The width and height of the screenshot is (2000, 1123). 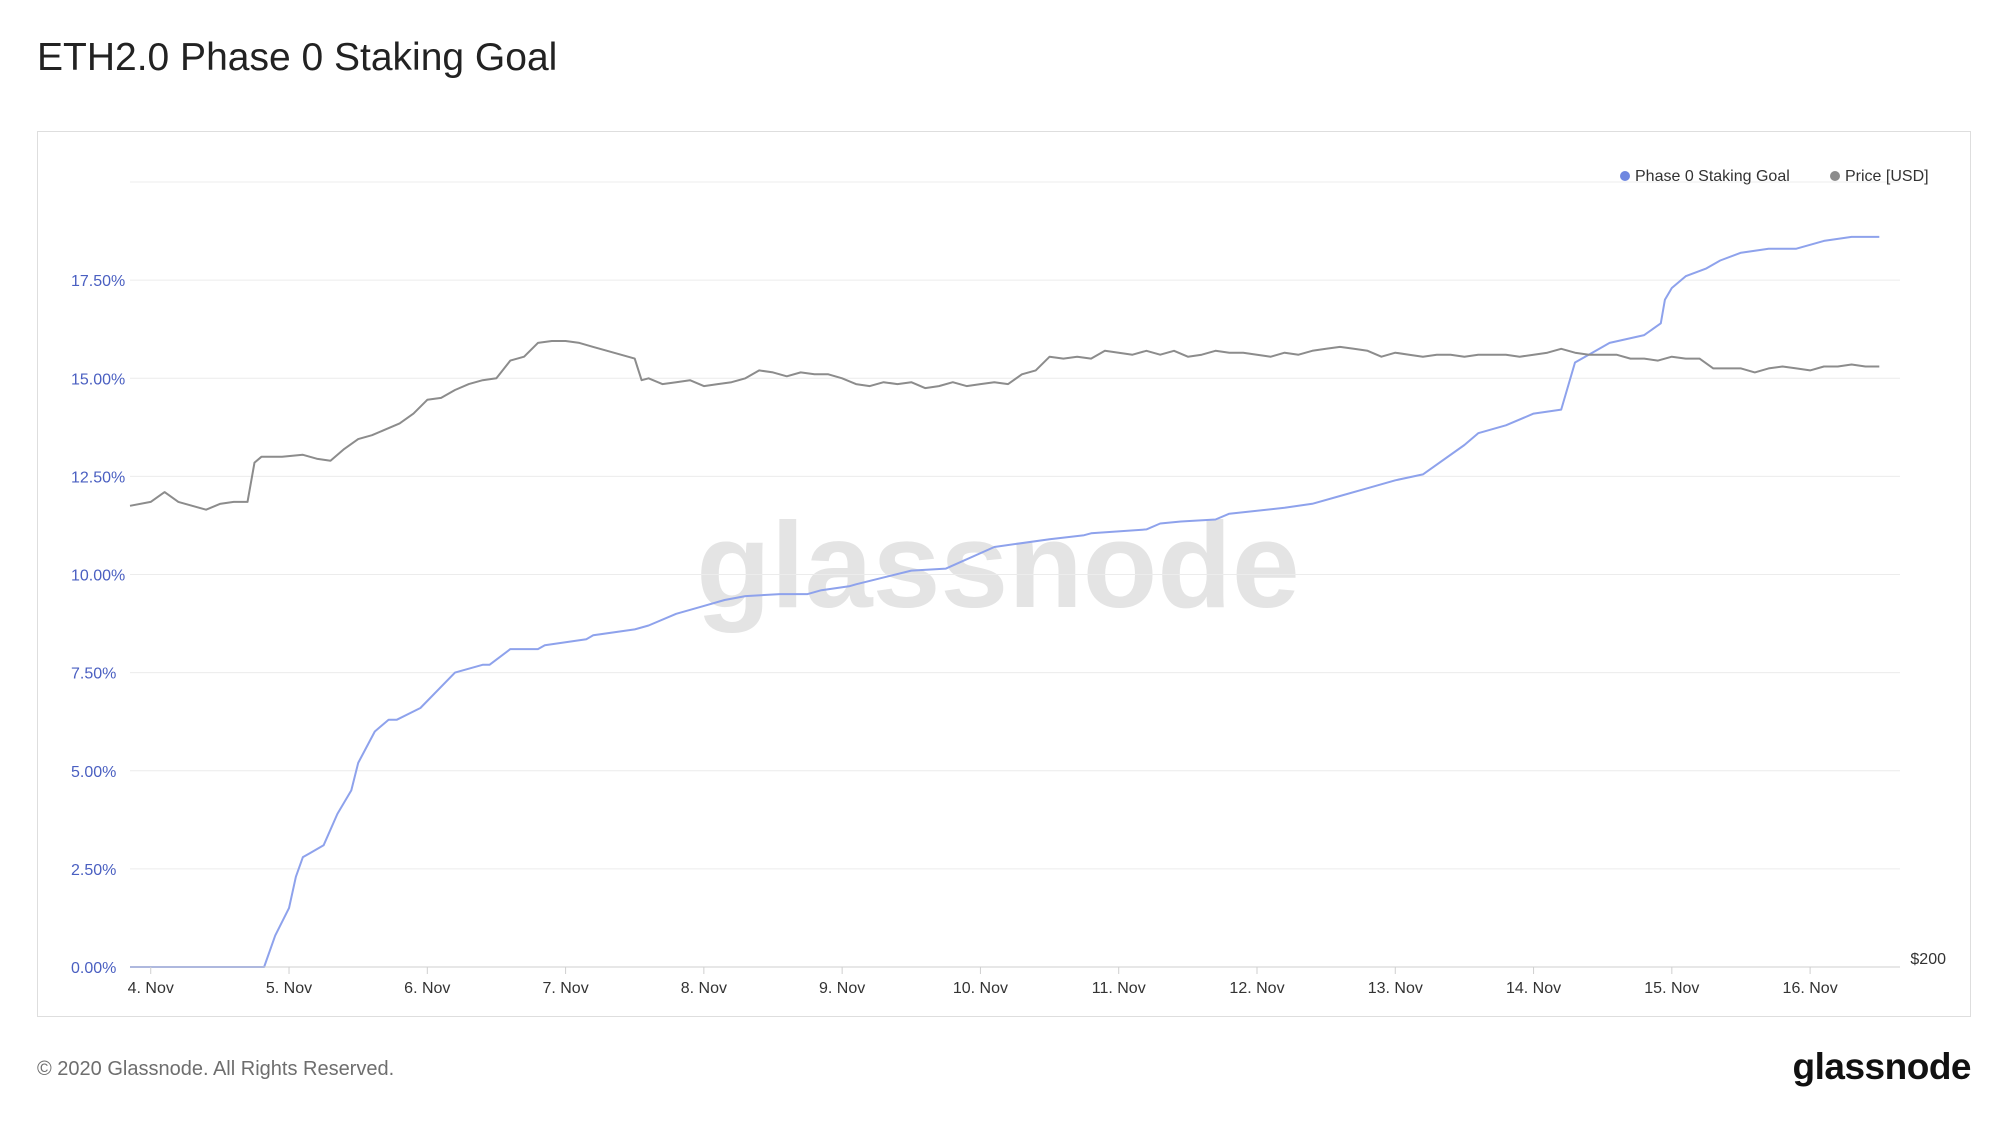 I want to click on x-tick-label: 15. Nov, so click(x=1671, y=988).